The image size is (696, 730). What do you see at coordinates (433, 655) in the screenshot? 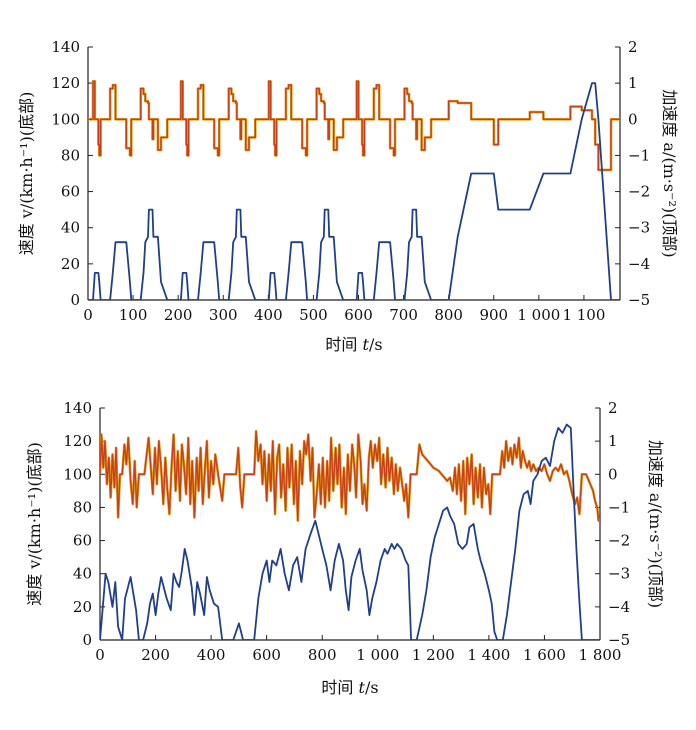
I see `x-tick-label: 1 200` at bounding box center [433, 655].